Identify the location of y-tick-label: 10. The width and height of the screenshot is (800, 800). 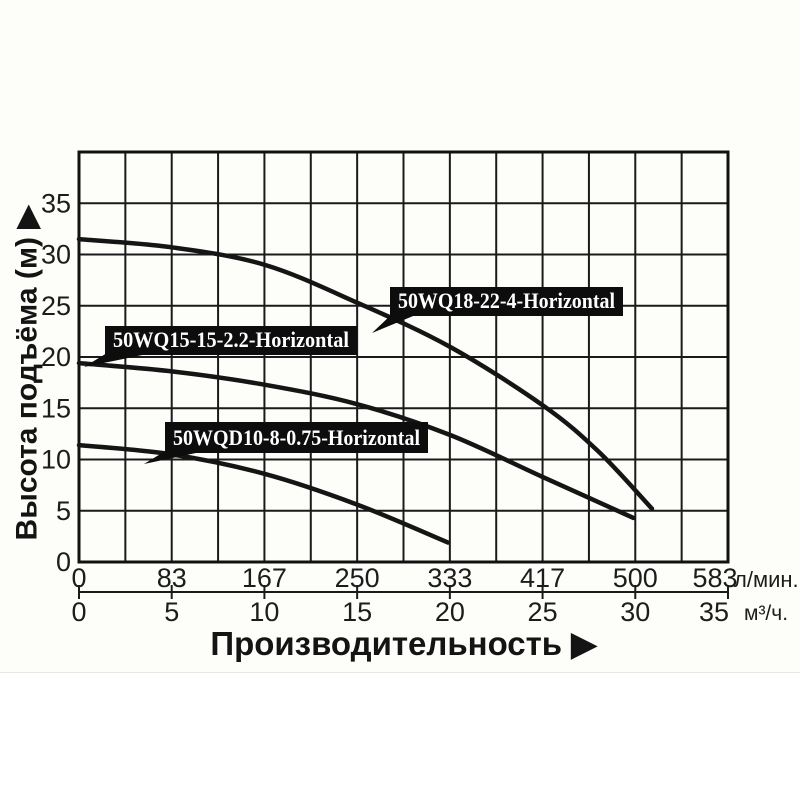
(56, 460).